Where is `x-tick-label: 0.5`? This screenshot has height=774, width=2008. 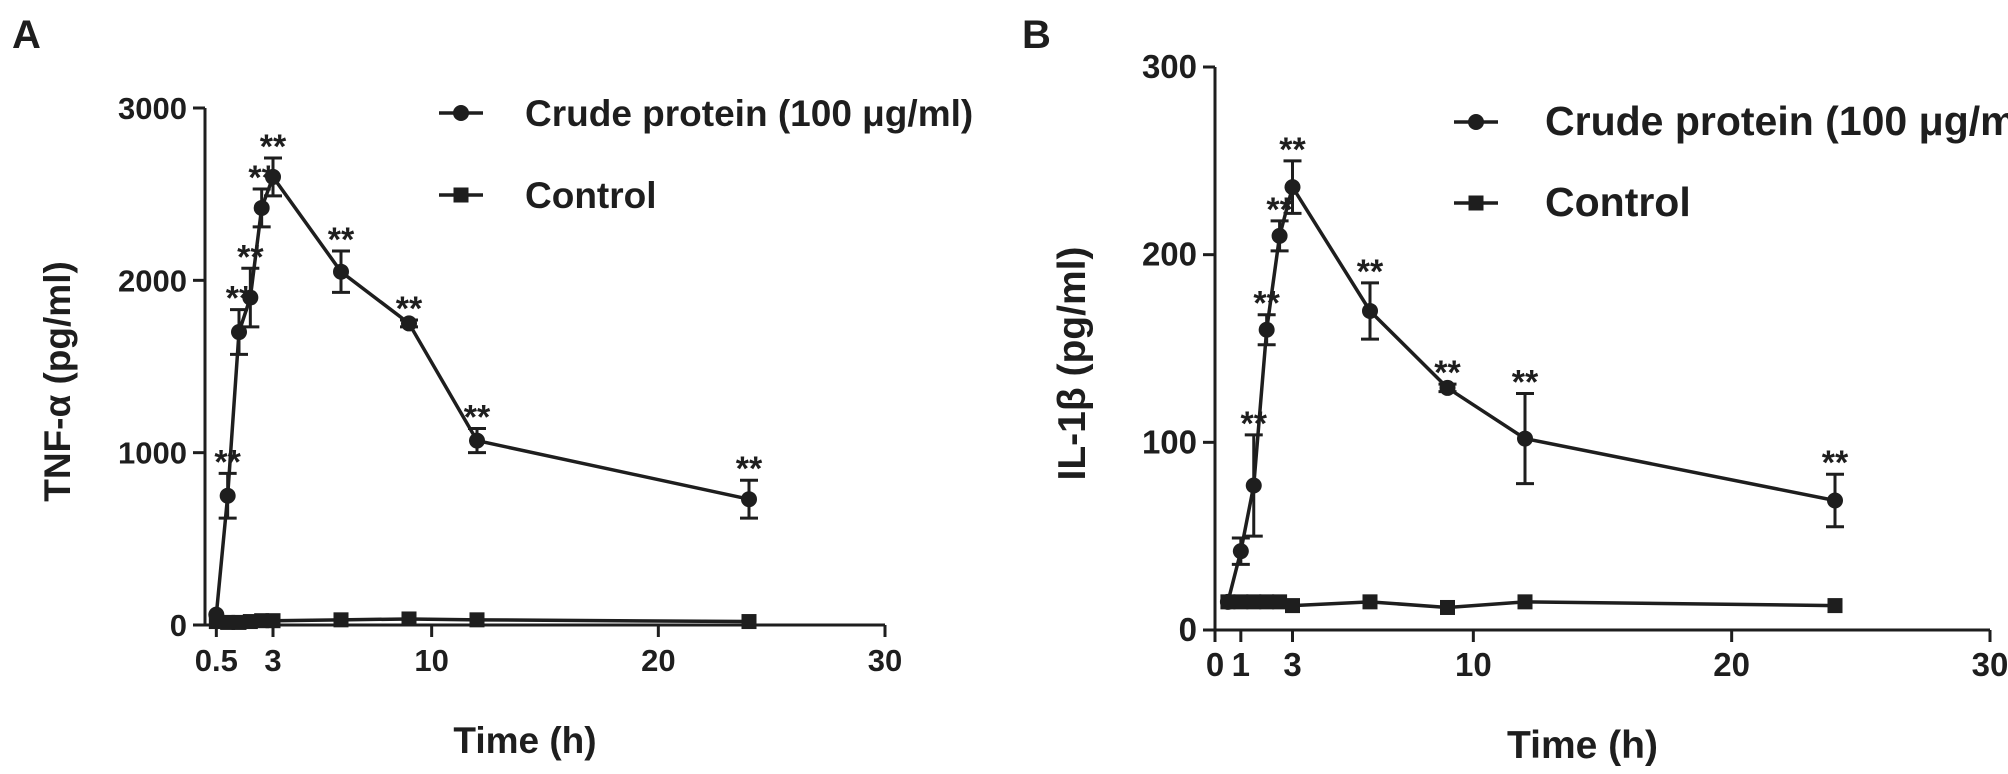 x-tick-label: 0.5 is located at coordinates (216, 660).